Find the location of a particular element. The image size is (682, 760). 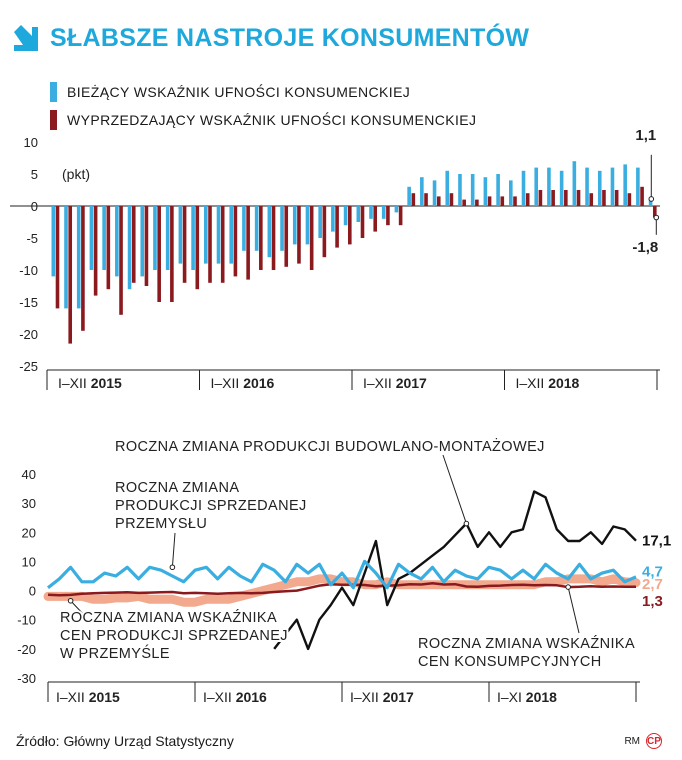

leader-ppi is located at coordinates (78, 608).